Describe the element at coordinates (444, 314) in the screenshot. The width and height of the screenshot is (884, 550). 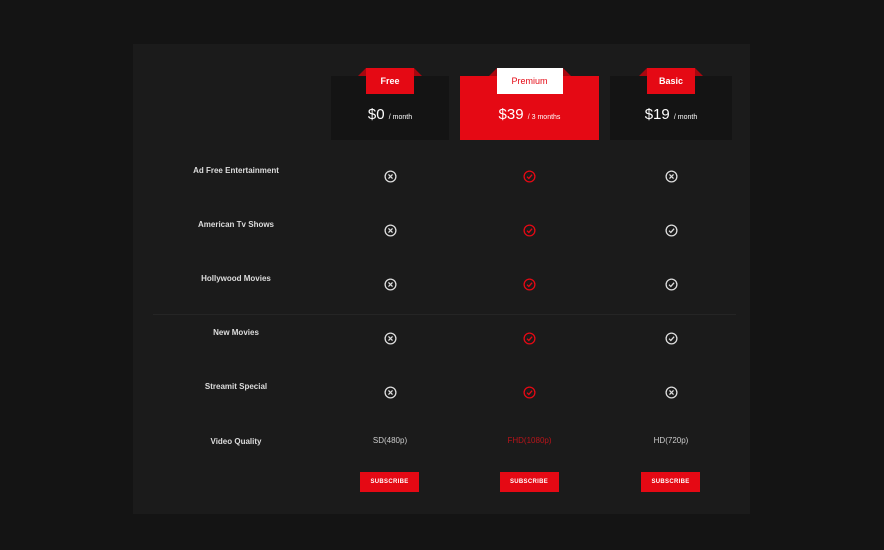
I see `divider` at that location.